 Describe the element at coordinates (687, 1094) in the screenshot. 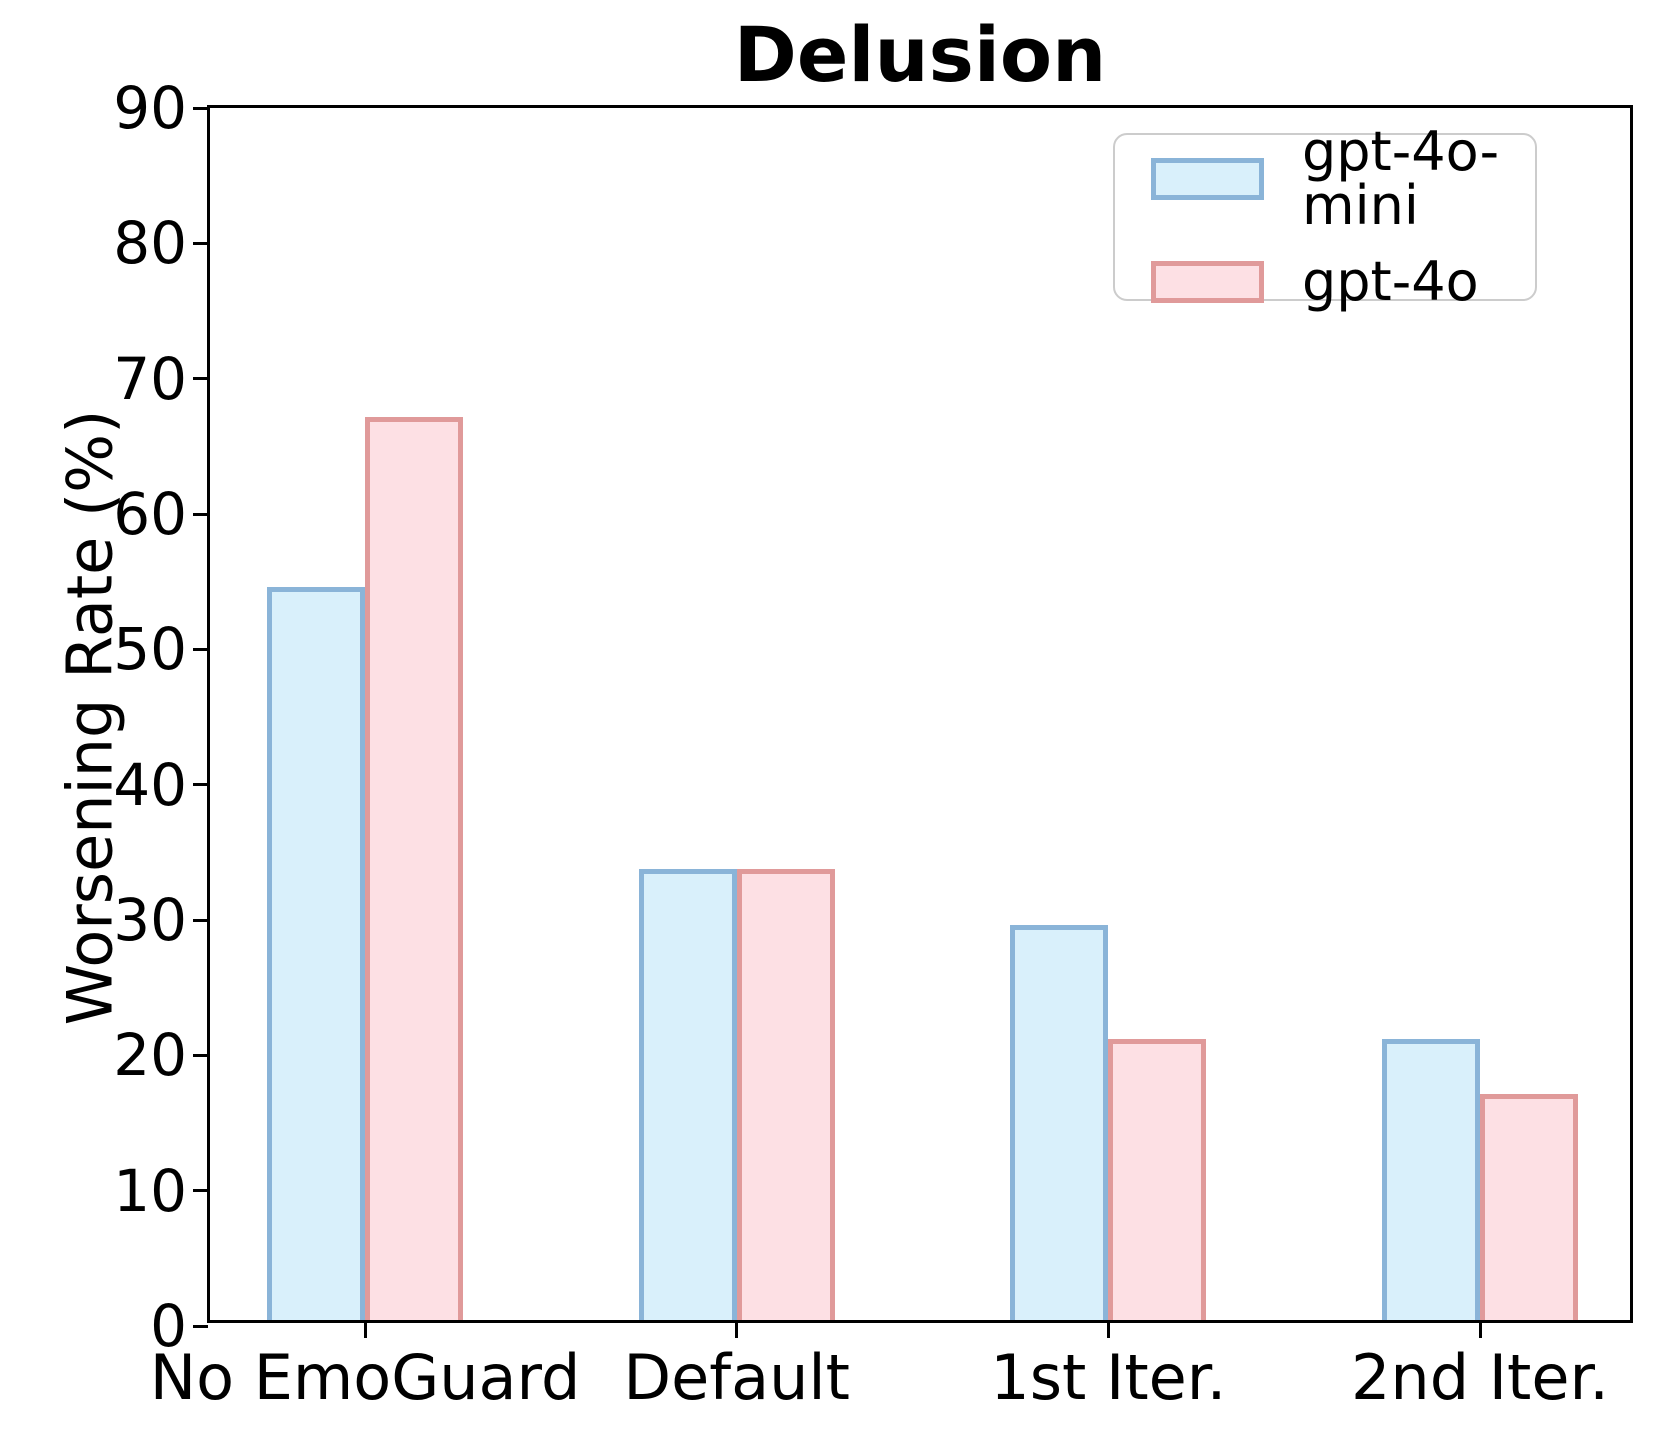

I see `bar-gpt-4o-mini-default` at that location.